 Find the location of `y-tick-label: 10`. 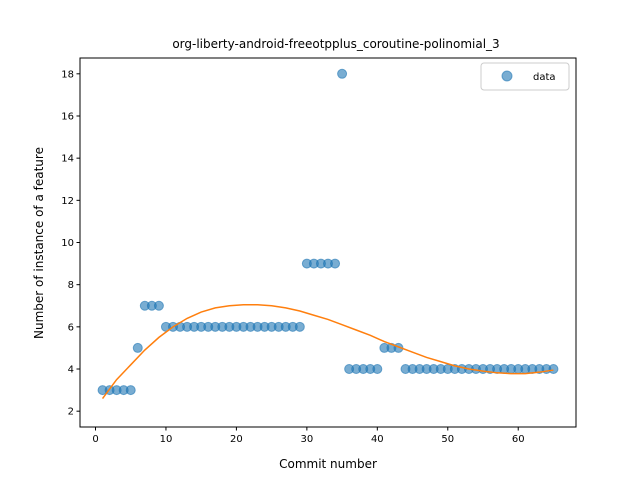

y-tick-label: 10 is located at coordinates (67, 243).